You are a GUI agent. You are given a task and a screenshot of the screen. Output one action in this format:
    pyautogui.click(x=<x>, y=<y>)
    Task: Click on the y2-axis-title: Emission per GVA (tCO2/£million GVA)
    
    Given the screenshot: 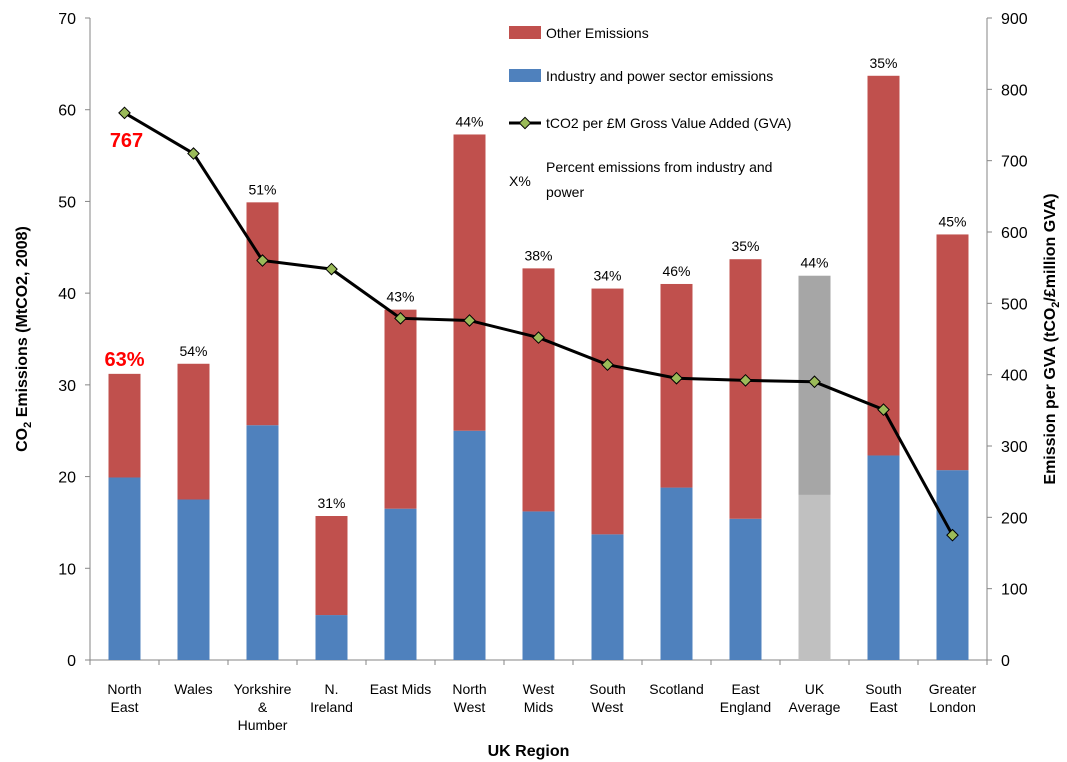 What is the action you would take?
    pyautogui.click(x=1052, y=338)
    